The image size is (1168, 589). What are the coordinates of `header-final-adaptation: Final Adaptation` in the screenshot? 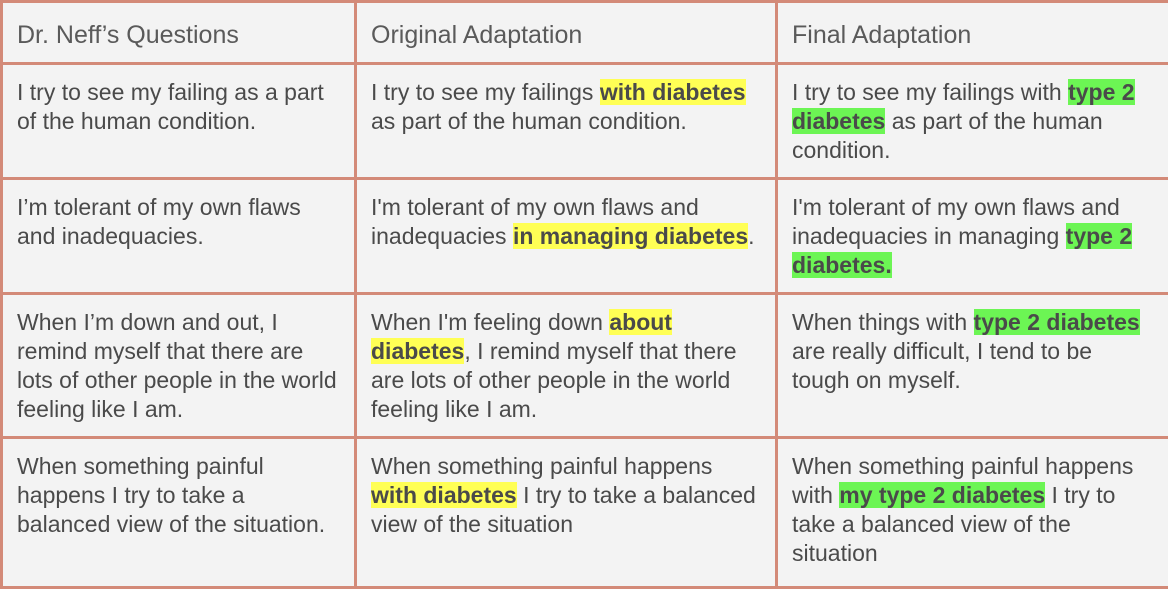 It's located at (972, 33).